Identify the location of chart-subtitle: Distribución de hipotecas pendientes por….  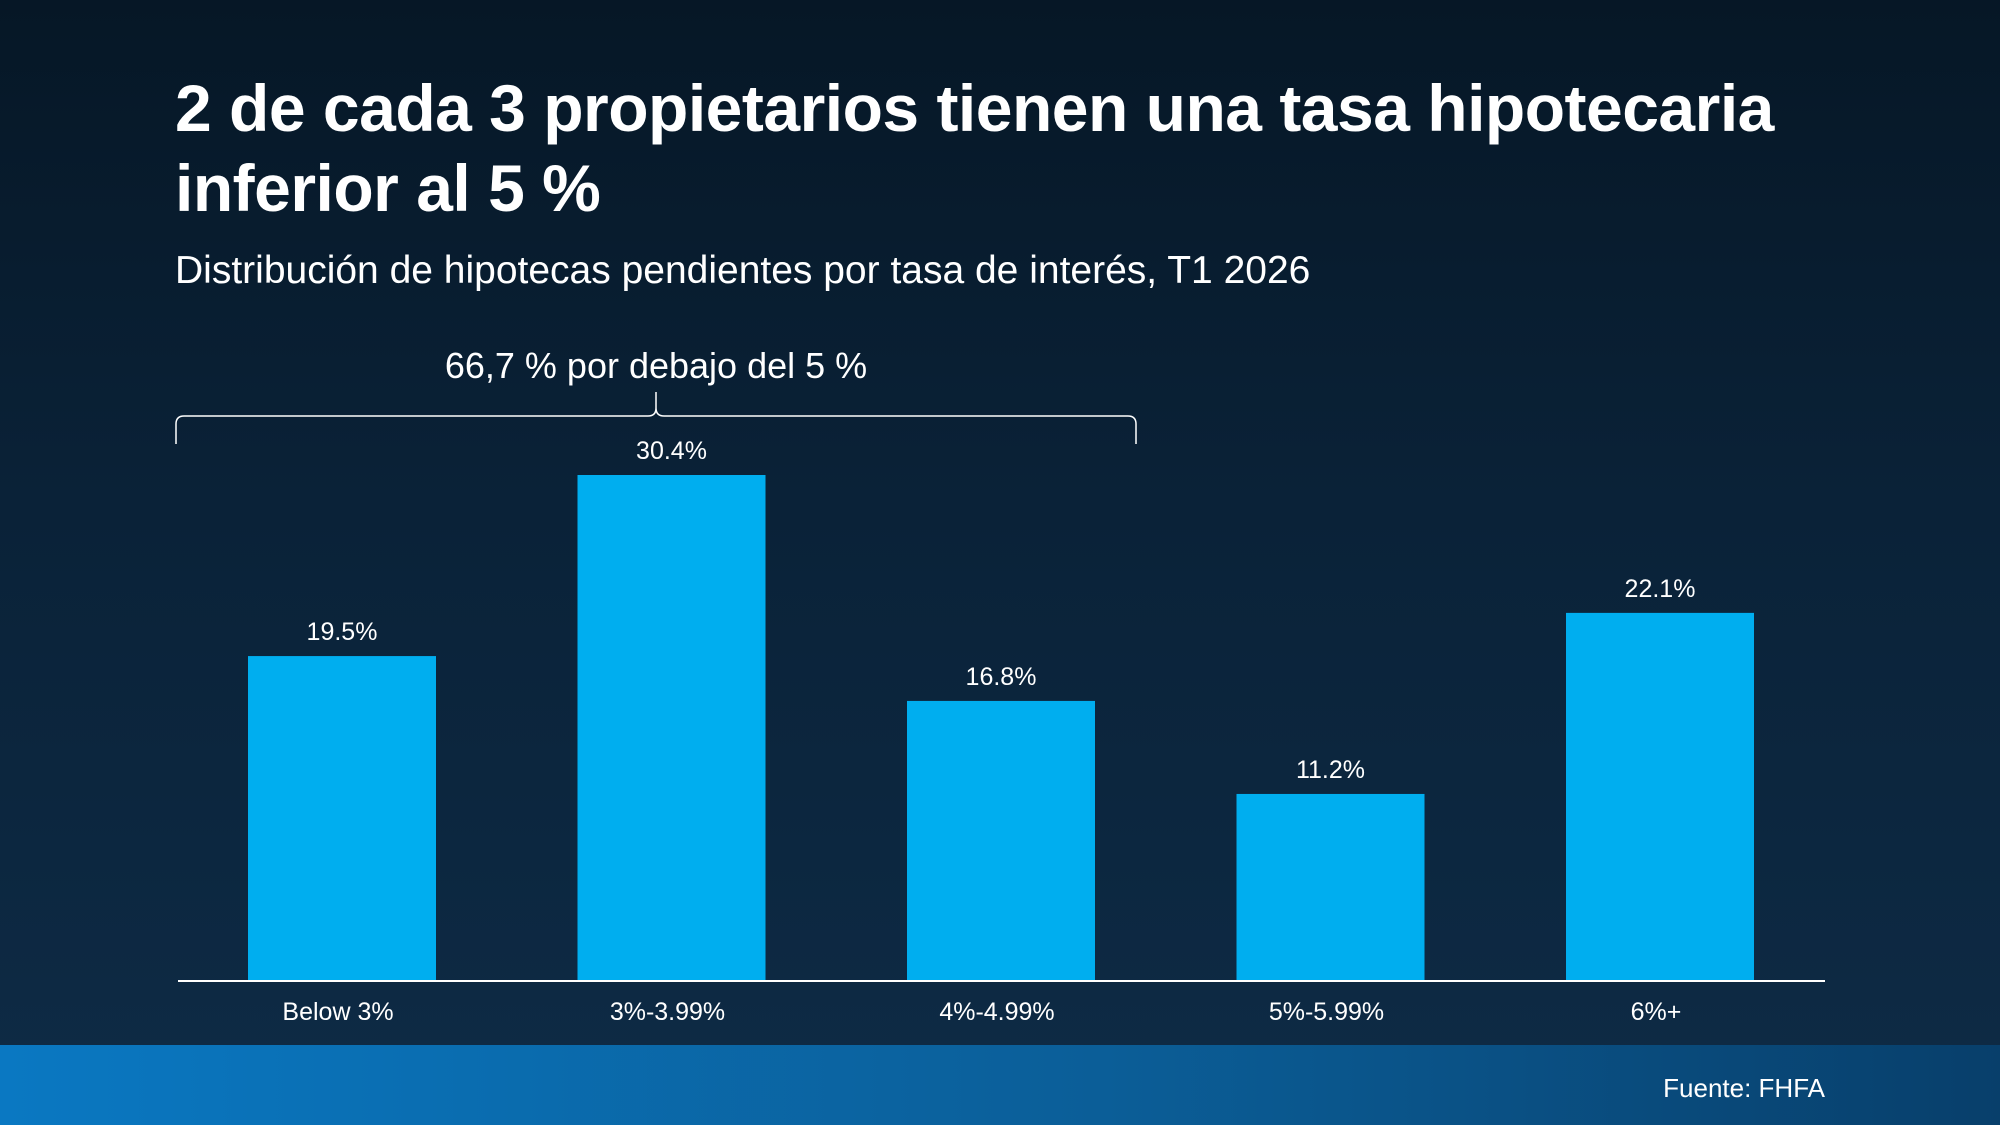
(743, 270).